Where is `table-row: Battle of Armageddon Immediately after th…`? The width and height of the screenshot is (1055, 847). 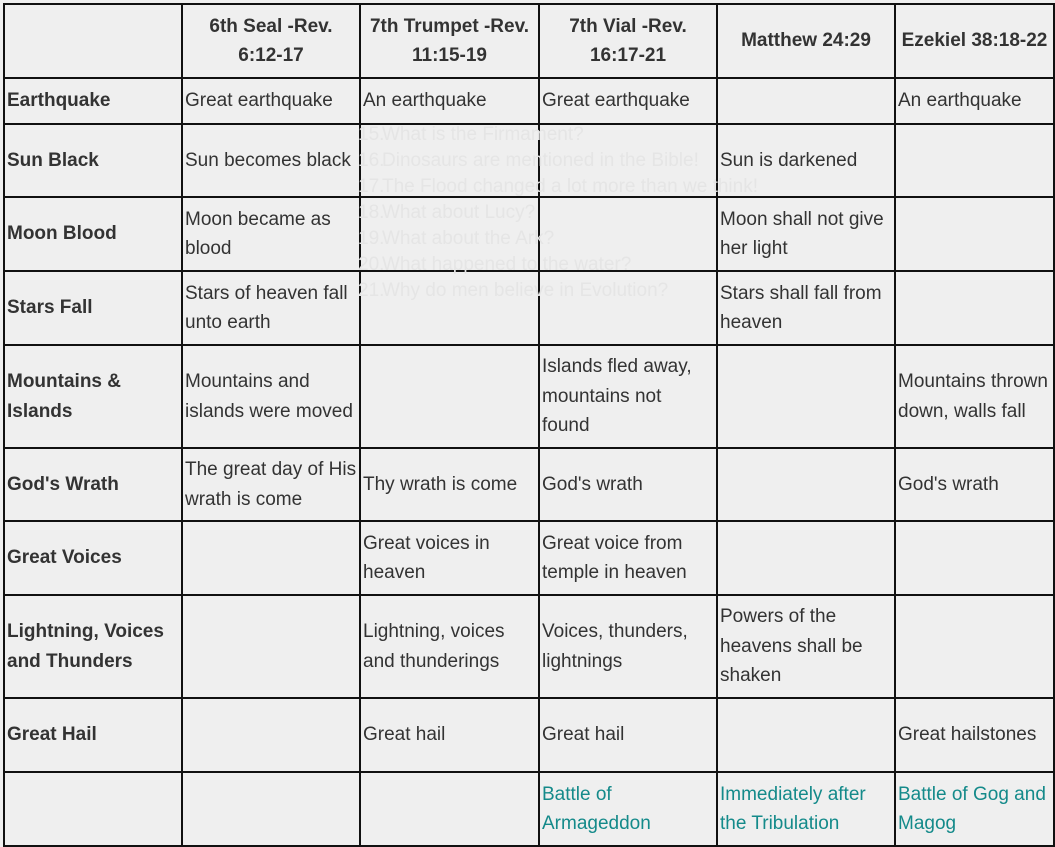
table-row: Battle of Armageddon Immediately after th… is located at coordinates (529, 809).